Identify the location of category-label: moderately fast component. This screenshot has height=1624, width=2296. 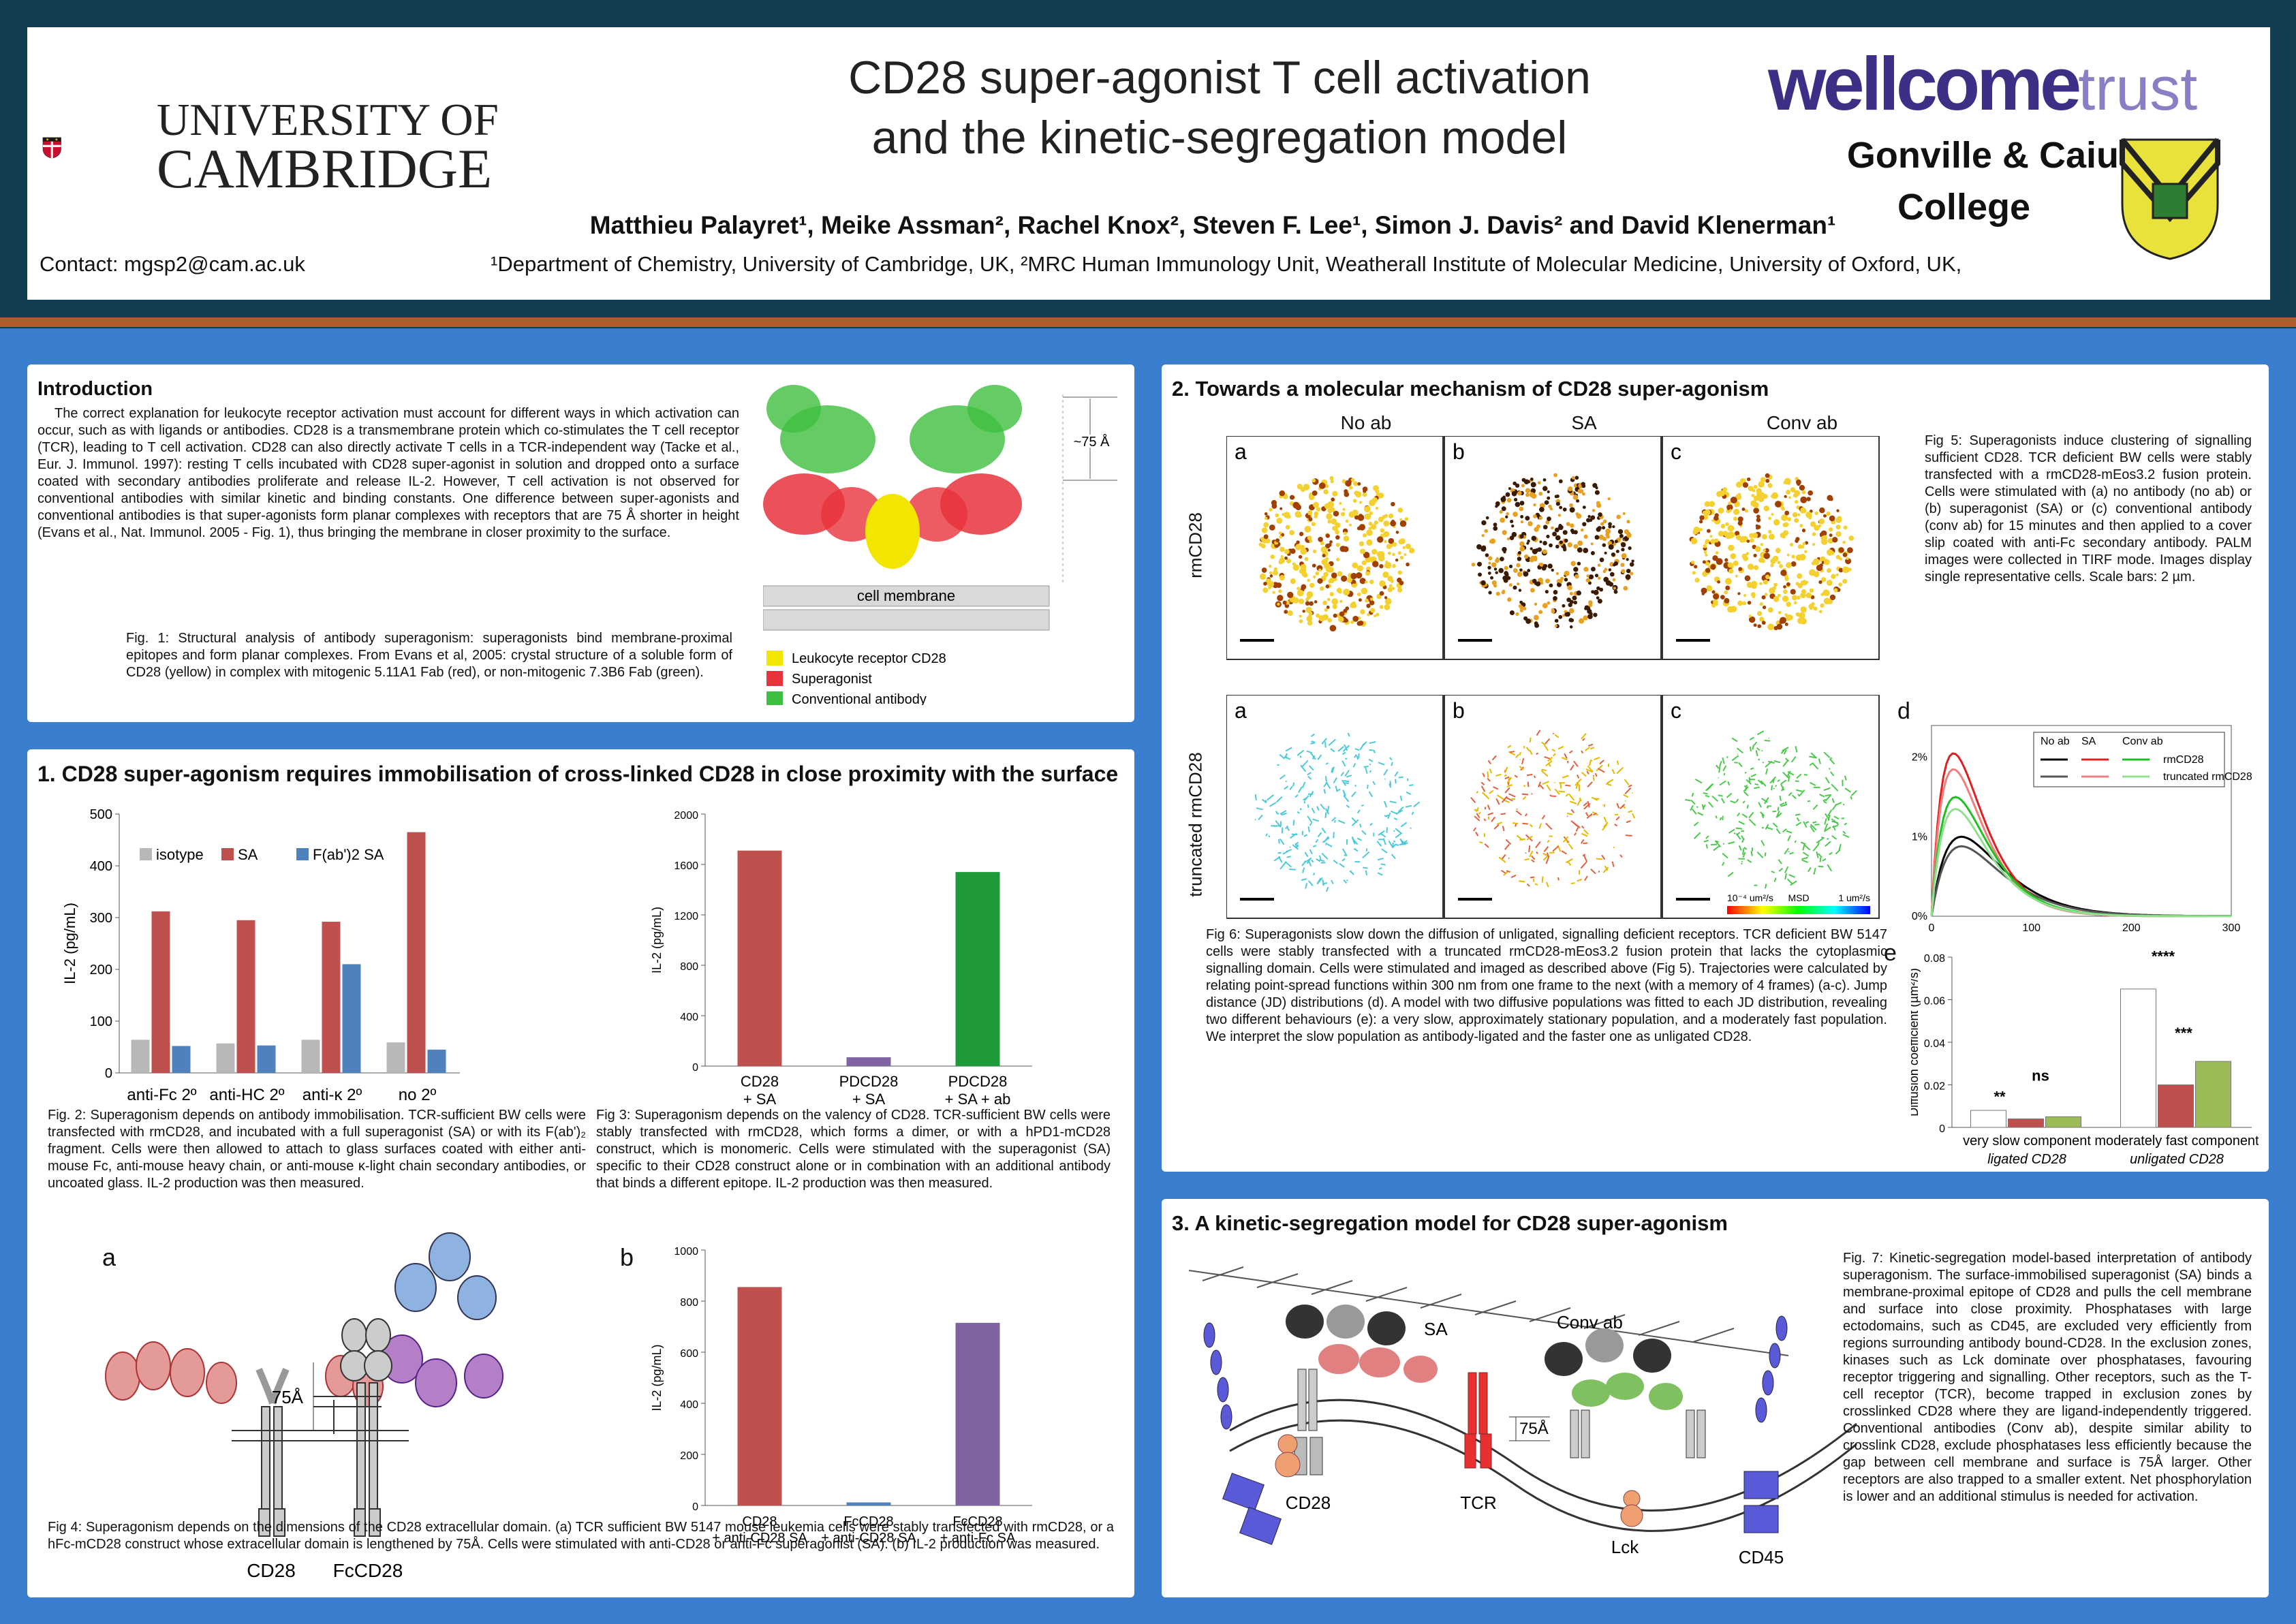
(2176, 1141).